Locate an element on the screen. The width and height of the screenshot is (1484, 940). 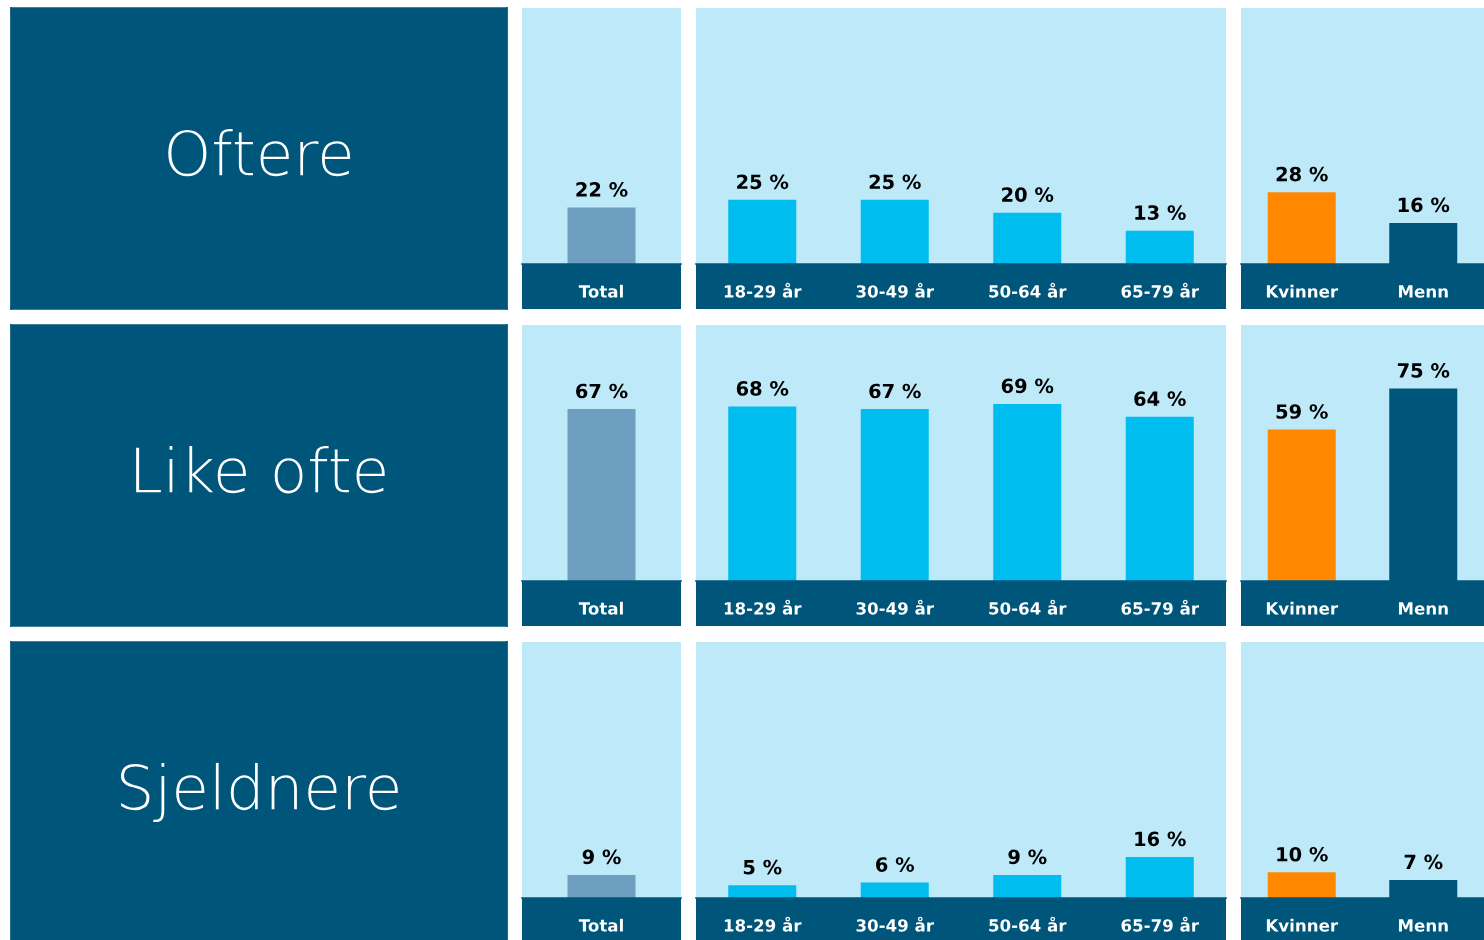
data-label: 69 % is located at coordinates (1027, 386).